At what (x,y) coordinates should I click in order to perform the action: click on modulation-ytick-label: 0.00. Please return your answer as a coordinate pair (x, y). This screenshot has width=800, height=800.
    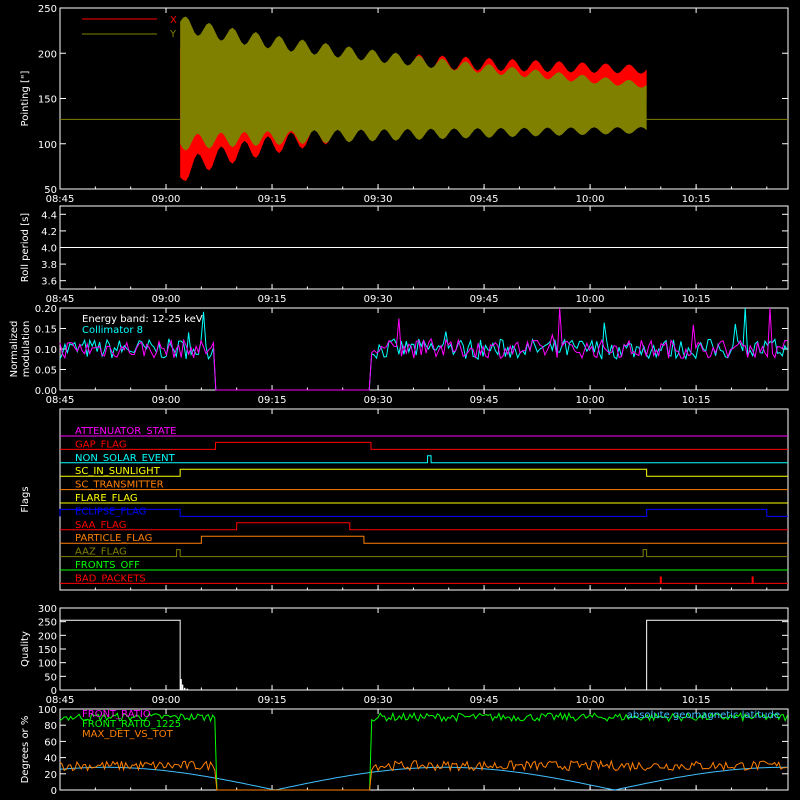
    Looking at the image, I should click on (46, 391).